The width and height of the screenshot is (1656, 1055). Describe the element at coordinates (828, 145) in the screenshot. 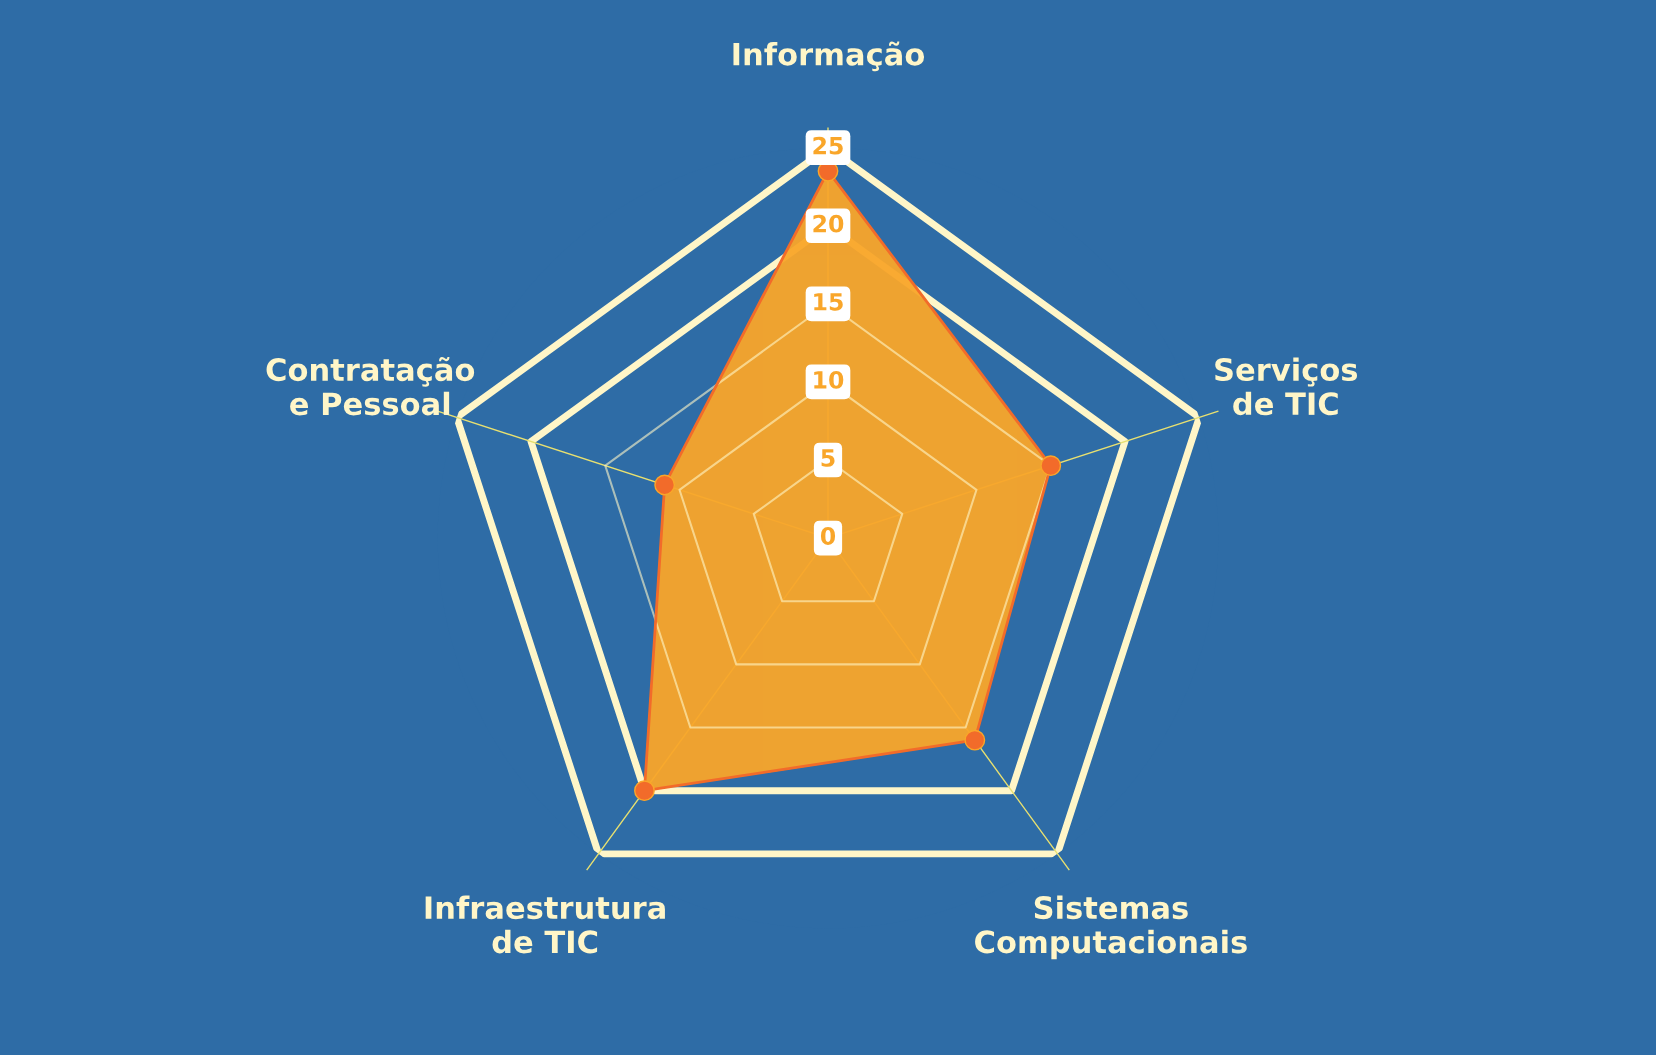

I see `y-tick-label: 25` at that location.